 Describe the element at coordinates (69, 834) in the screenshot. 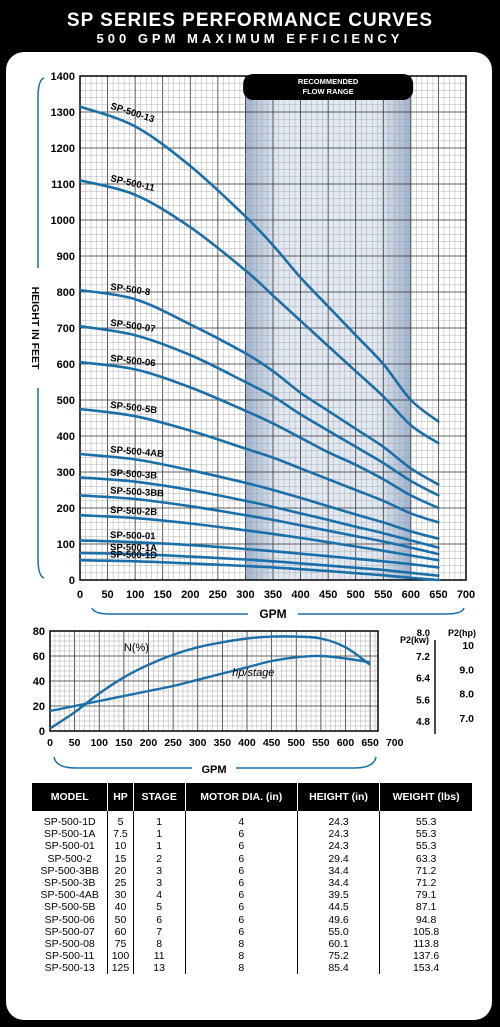

I see `table-cell: SP-500-1A` at that location.